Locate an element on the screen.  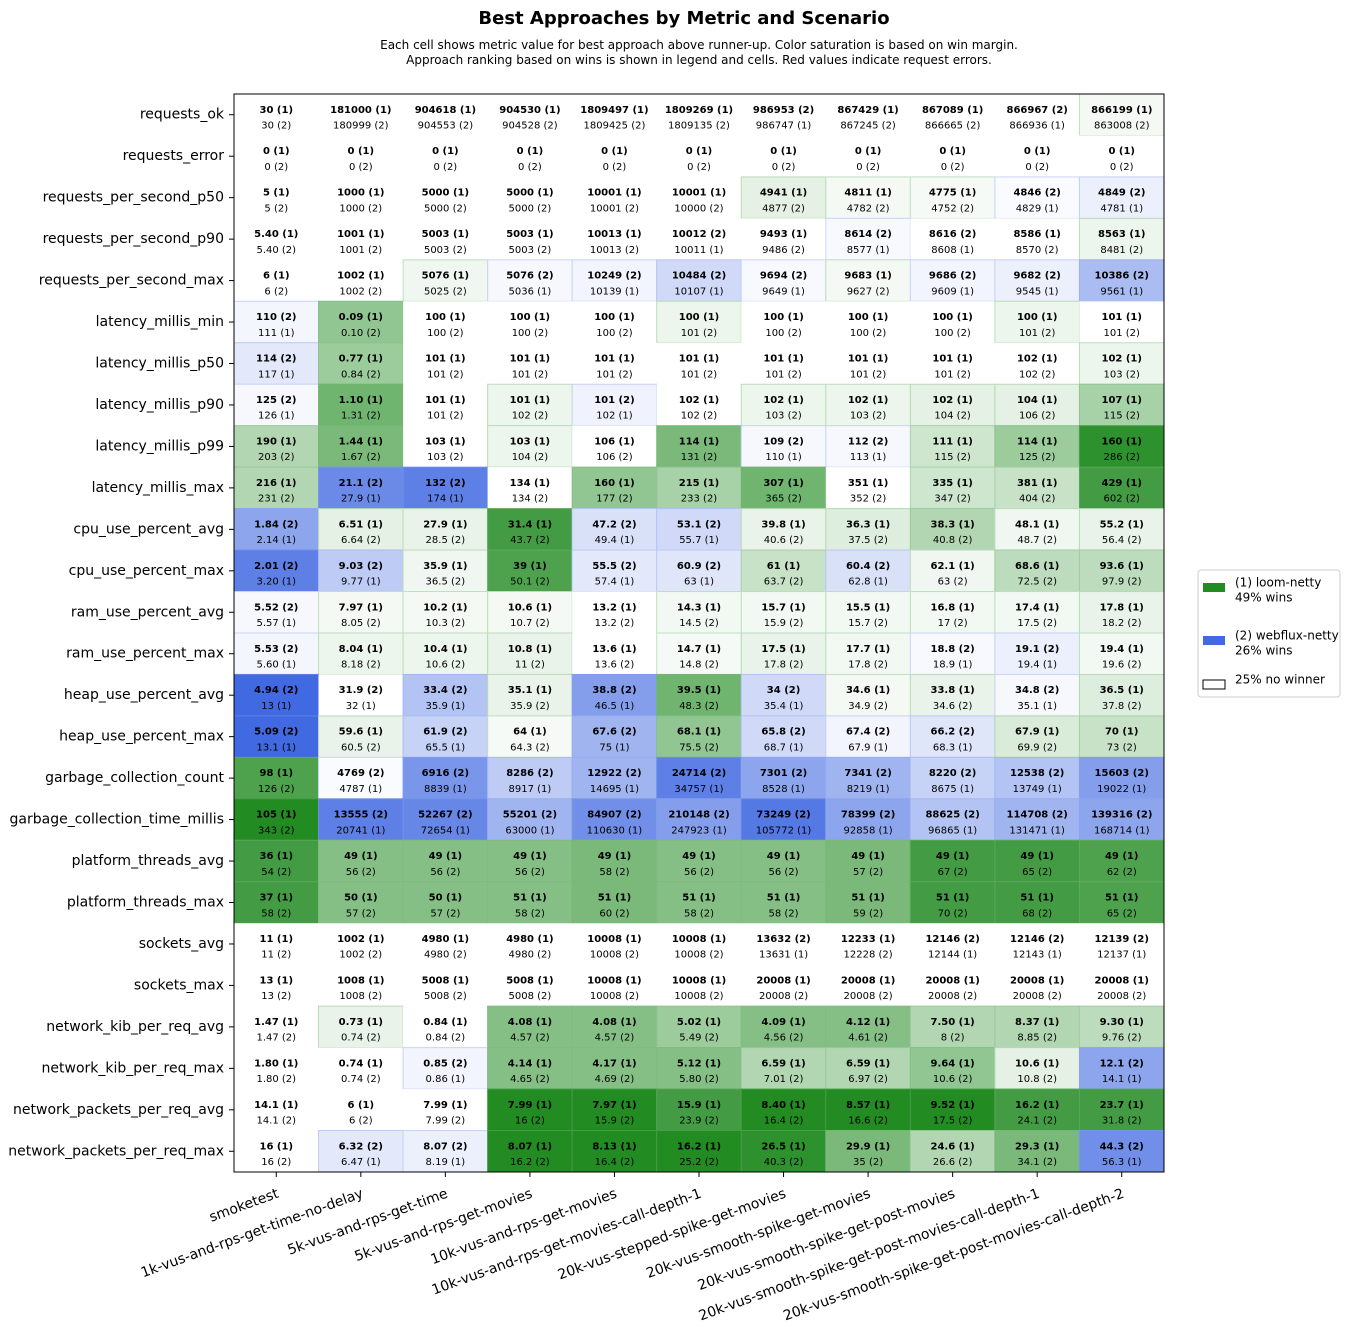
cell-runner-up-value: 11 (2) is located at coordinates (276, 955).